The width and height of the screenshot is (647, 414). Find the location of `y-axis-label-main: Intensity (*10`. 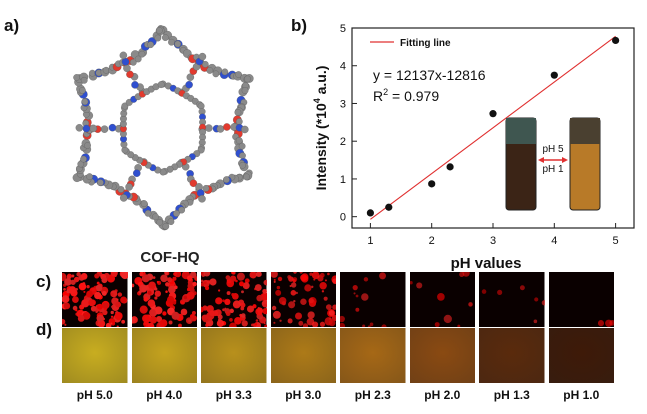

y-axis-label-main: Intensity (*10 is located at coordinates (321, 146).